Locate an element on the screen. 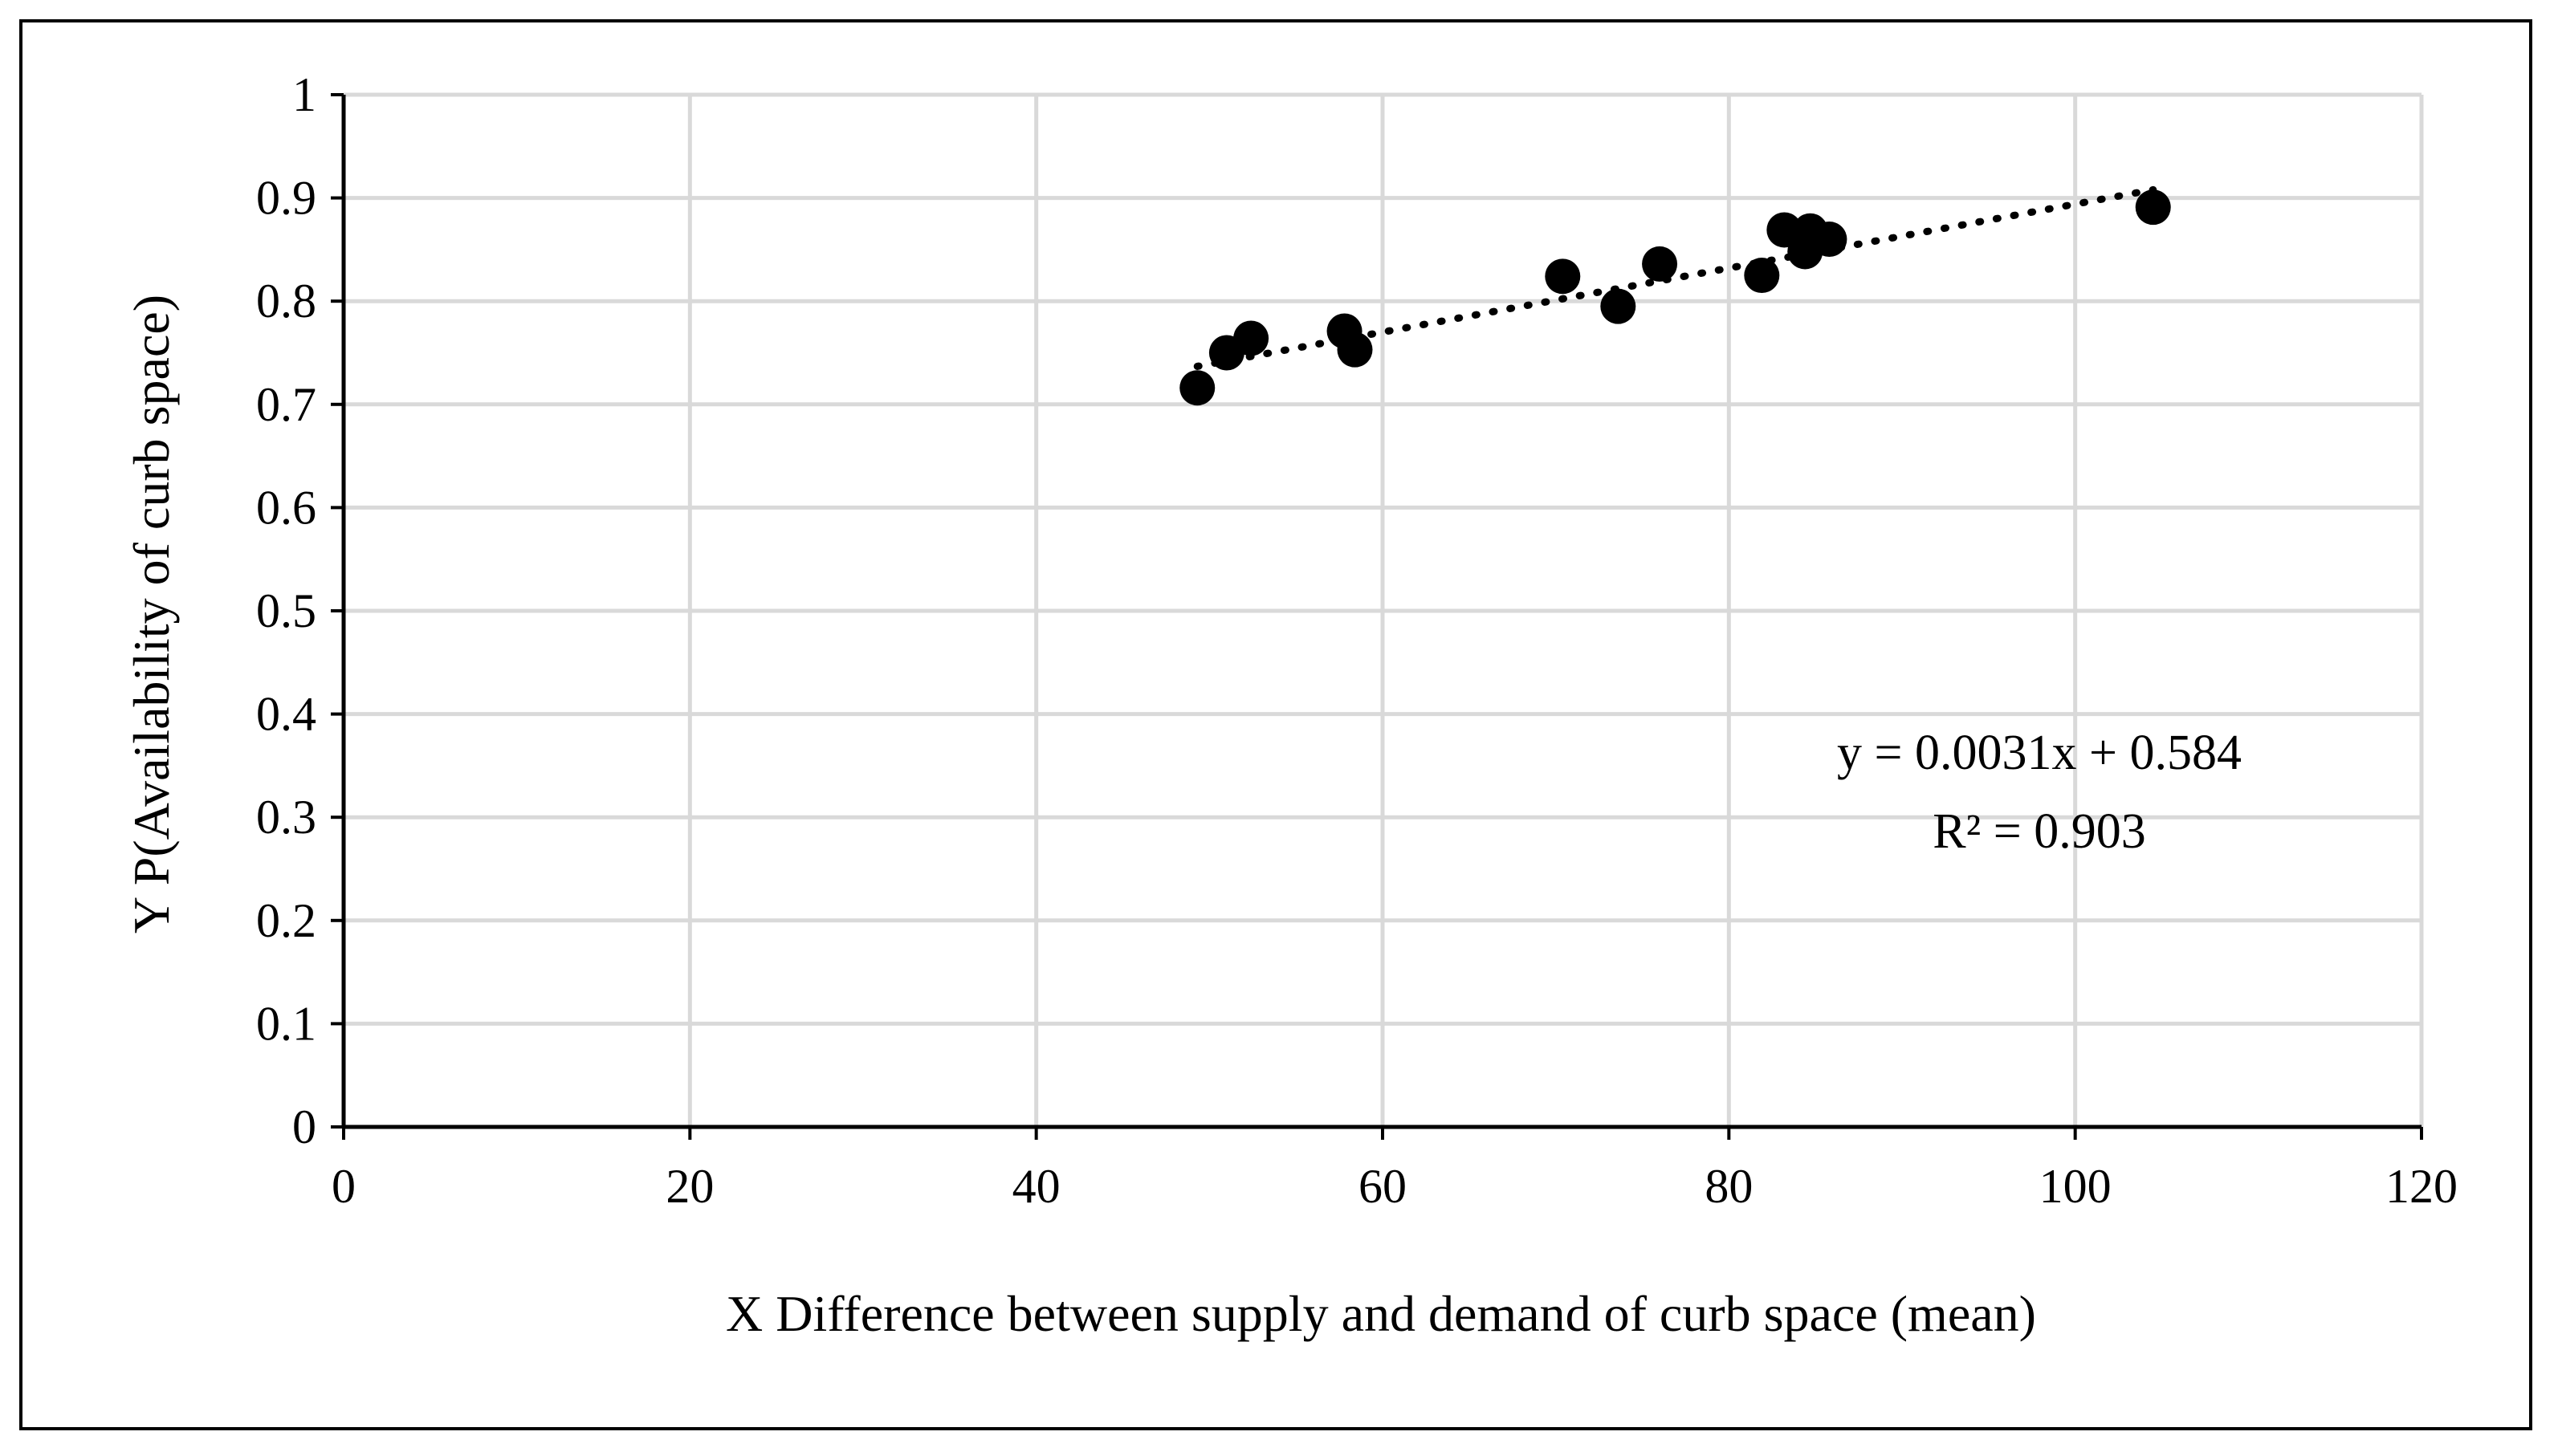  data-points is located at coordinates (1675, 297).